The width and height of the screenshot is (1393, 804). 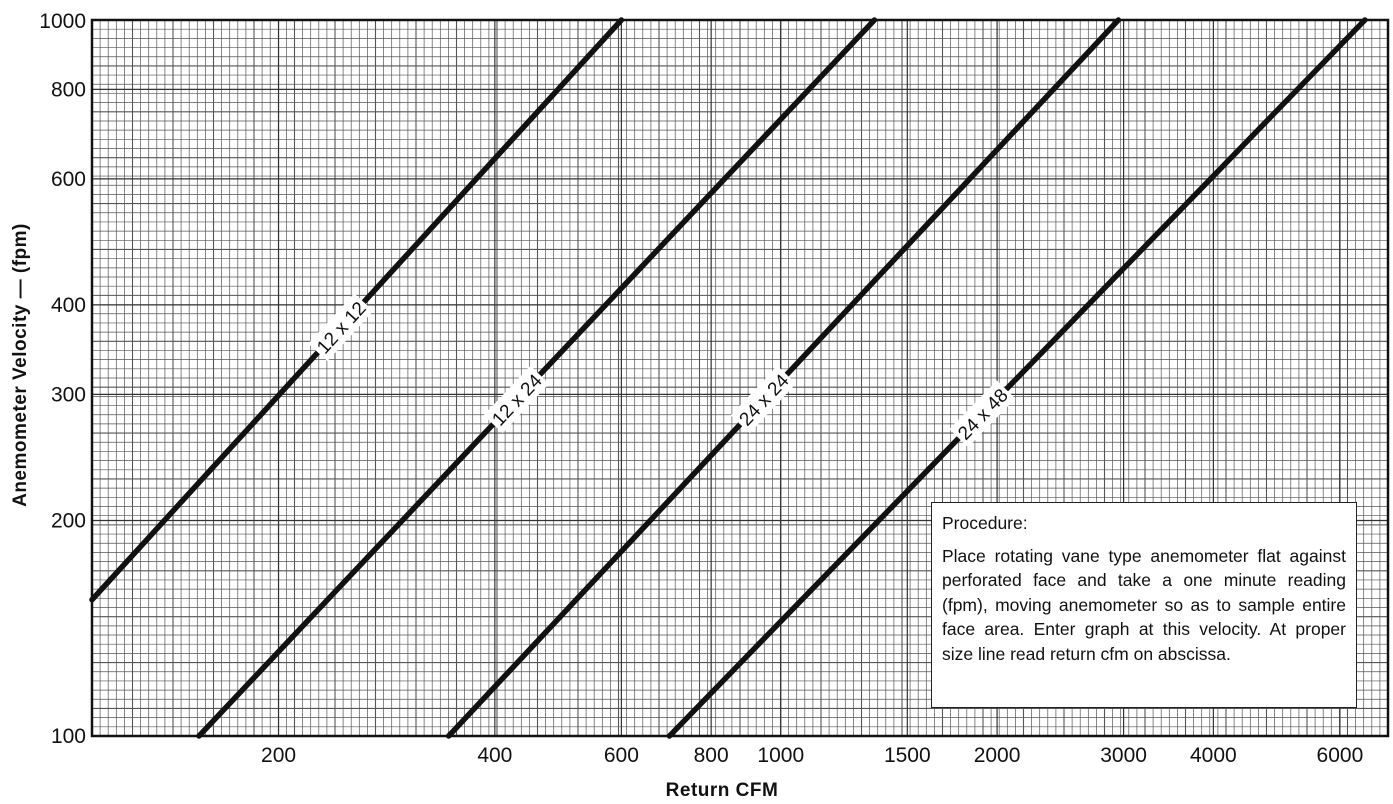 What do you see at coordinates (780, 755) in the screenshot?
I see `x-tick-label: 1000` at bounding box center [780, 755].